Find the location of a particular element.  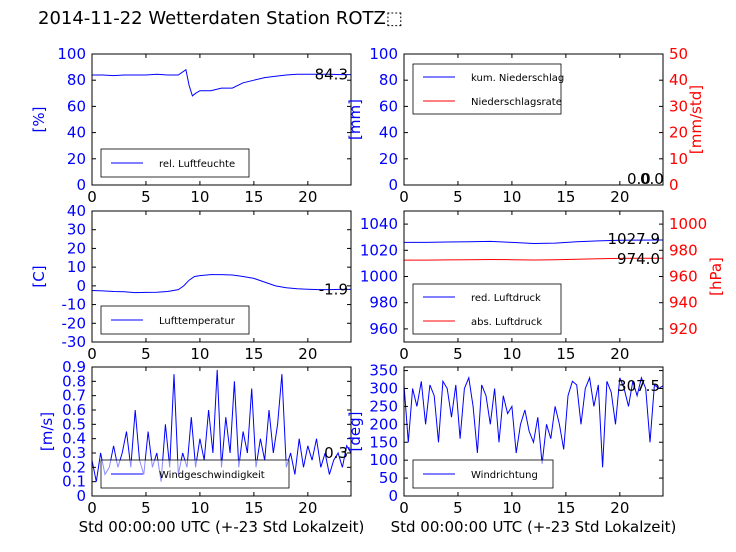

y-axis-label: [deg] is located at coordinates (355, 432).